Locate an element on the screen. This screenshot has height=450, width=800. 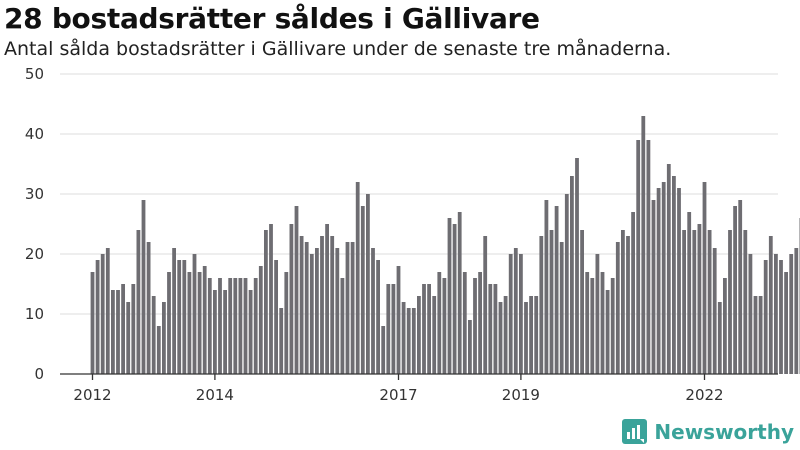
newsworthy-brand: Newsworthy is located at coordinates (708, 431).